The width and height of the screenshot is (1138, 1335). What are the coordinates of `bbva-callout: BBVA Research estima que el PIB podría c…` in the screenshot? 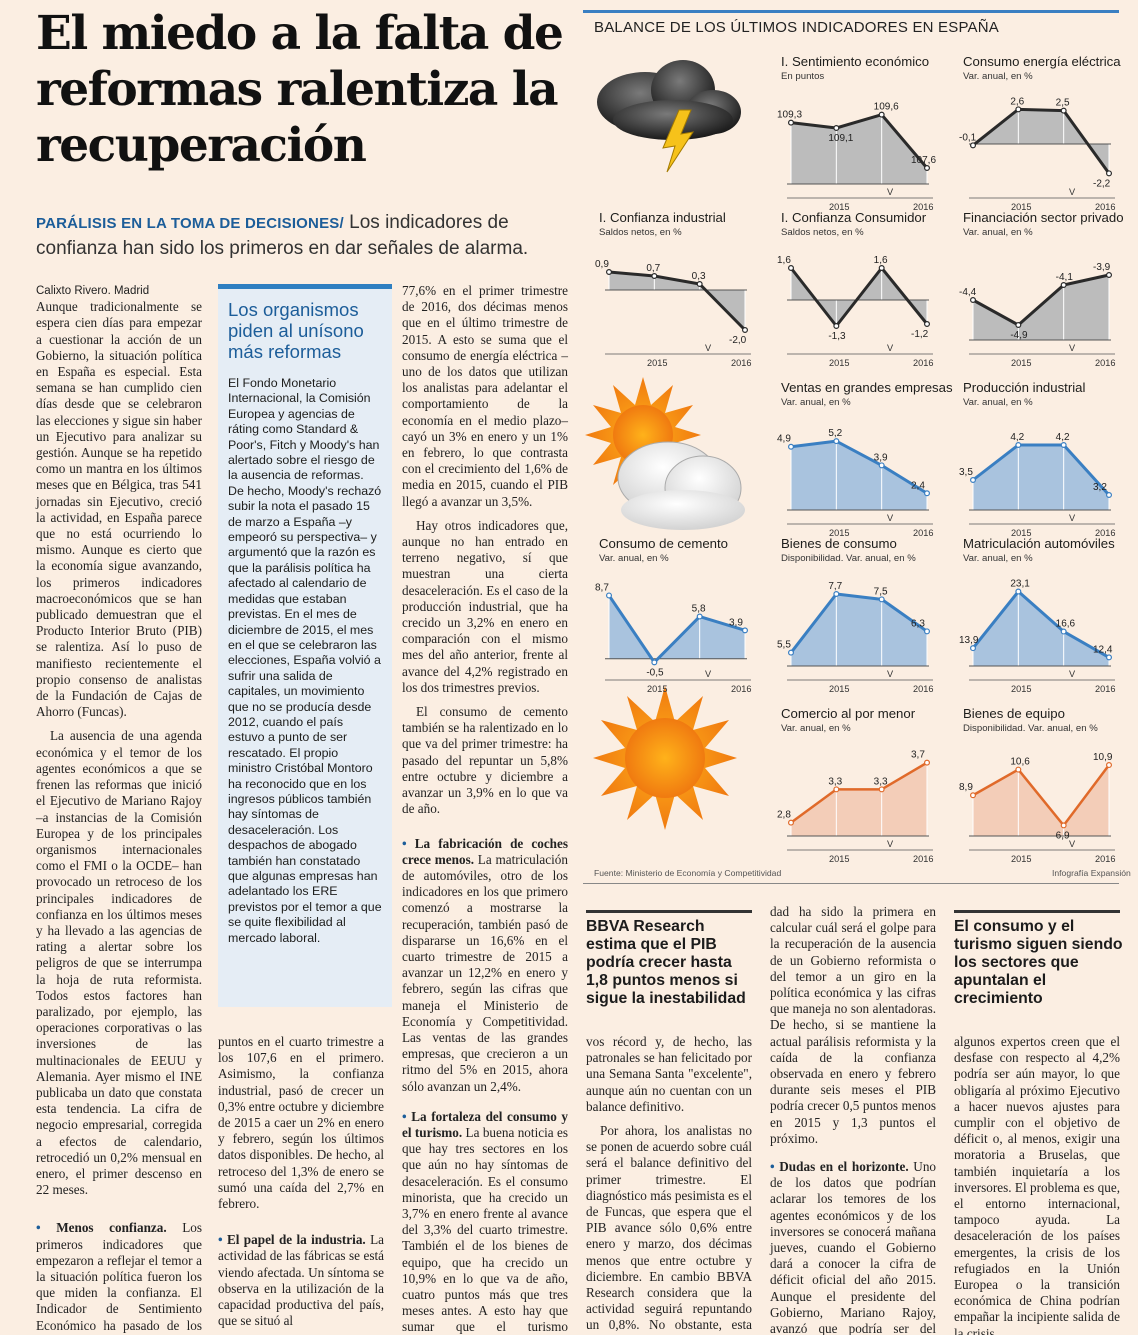 It's located at (666, 962).